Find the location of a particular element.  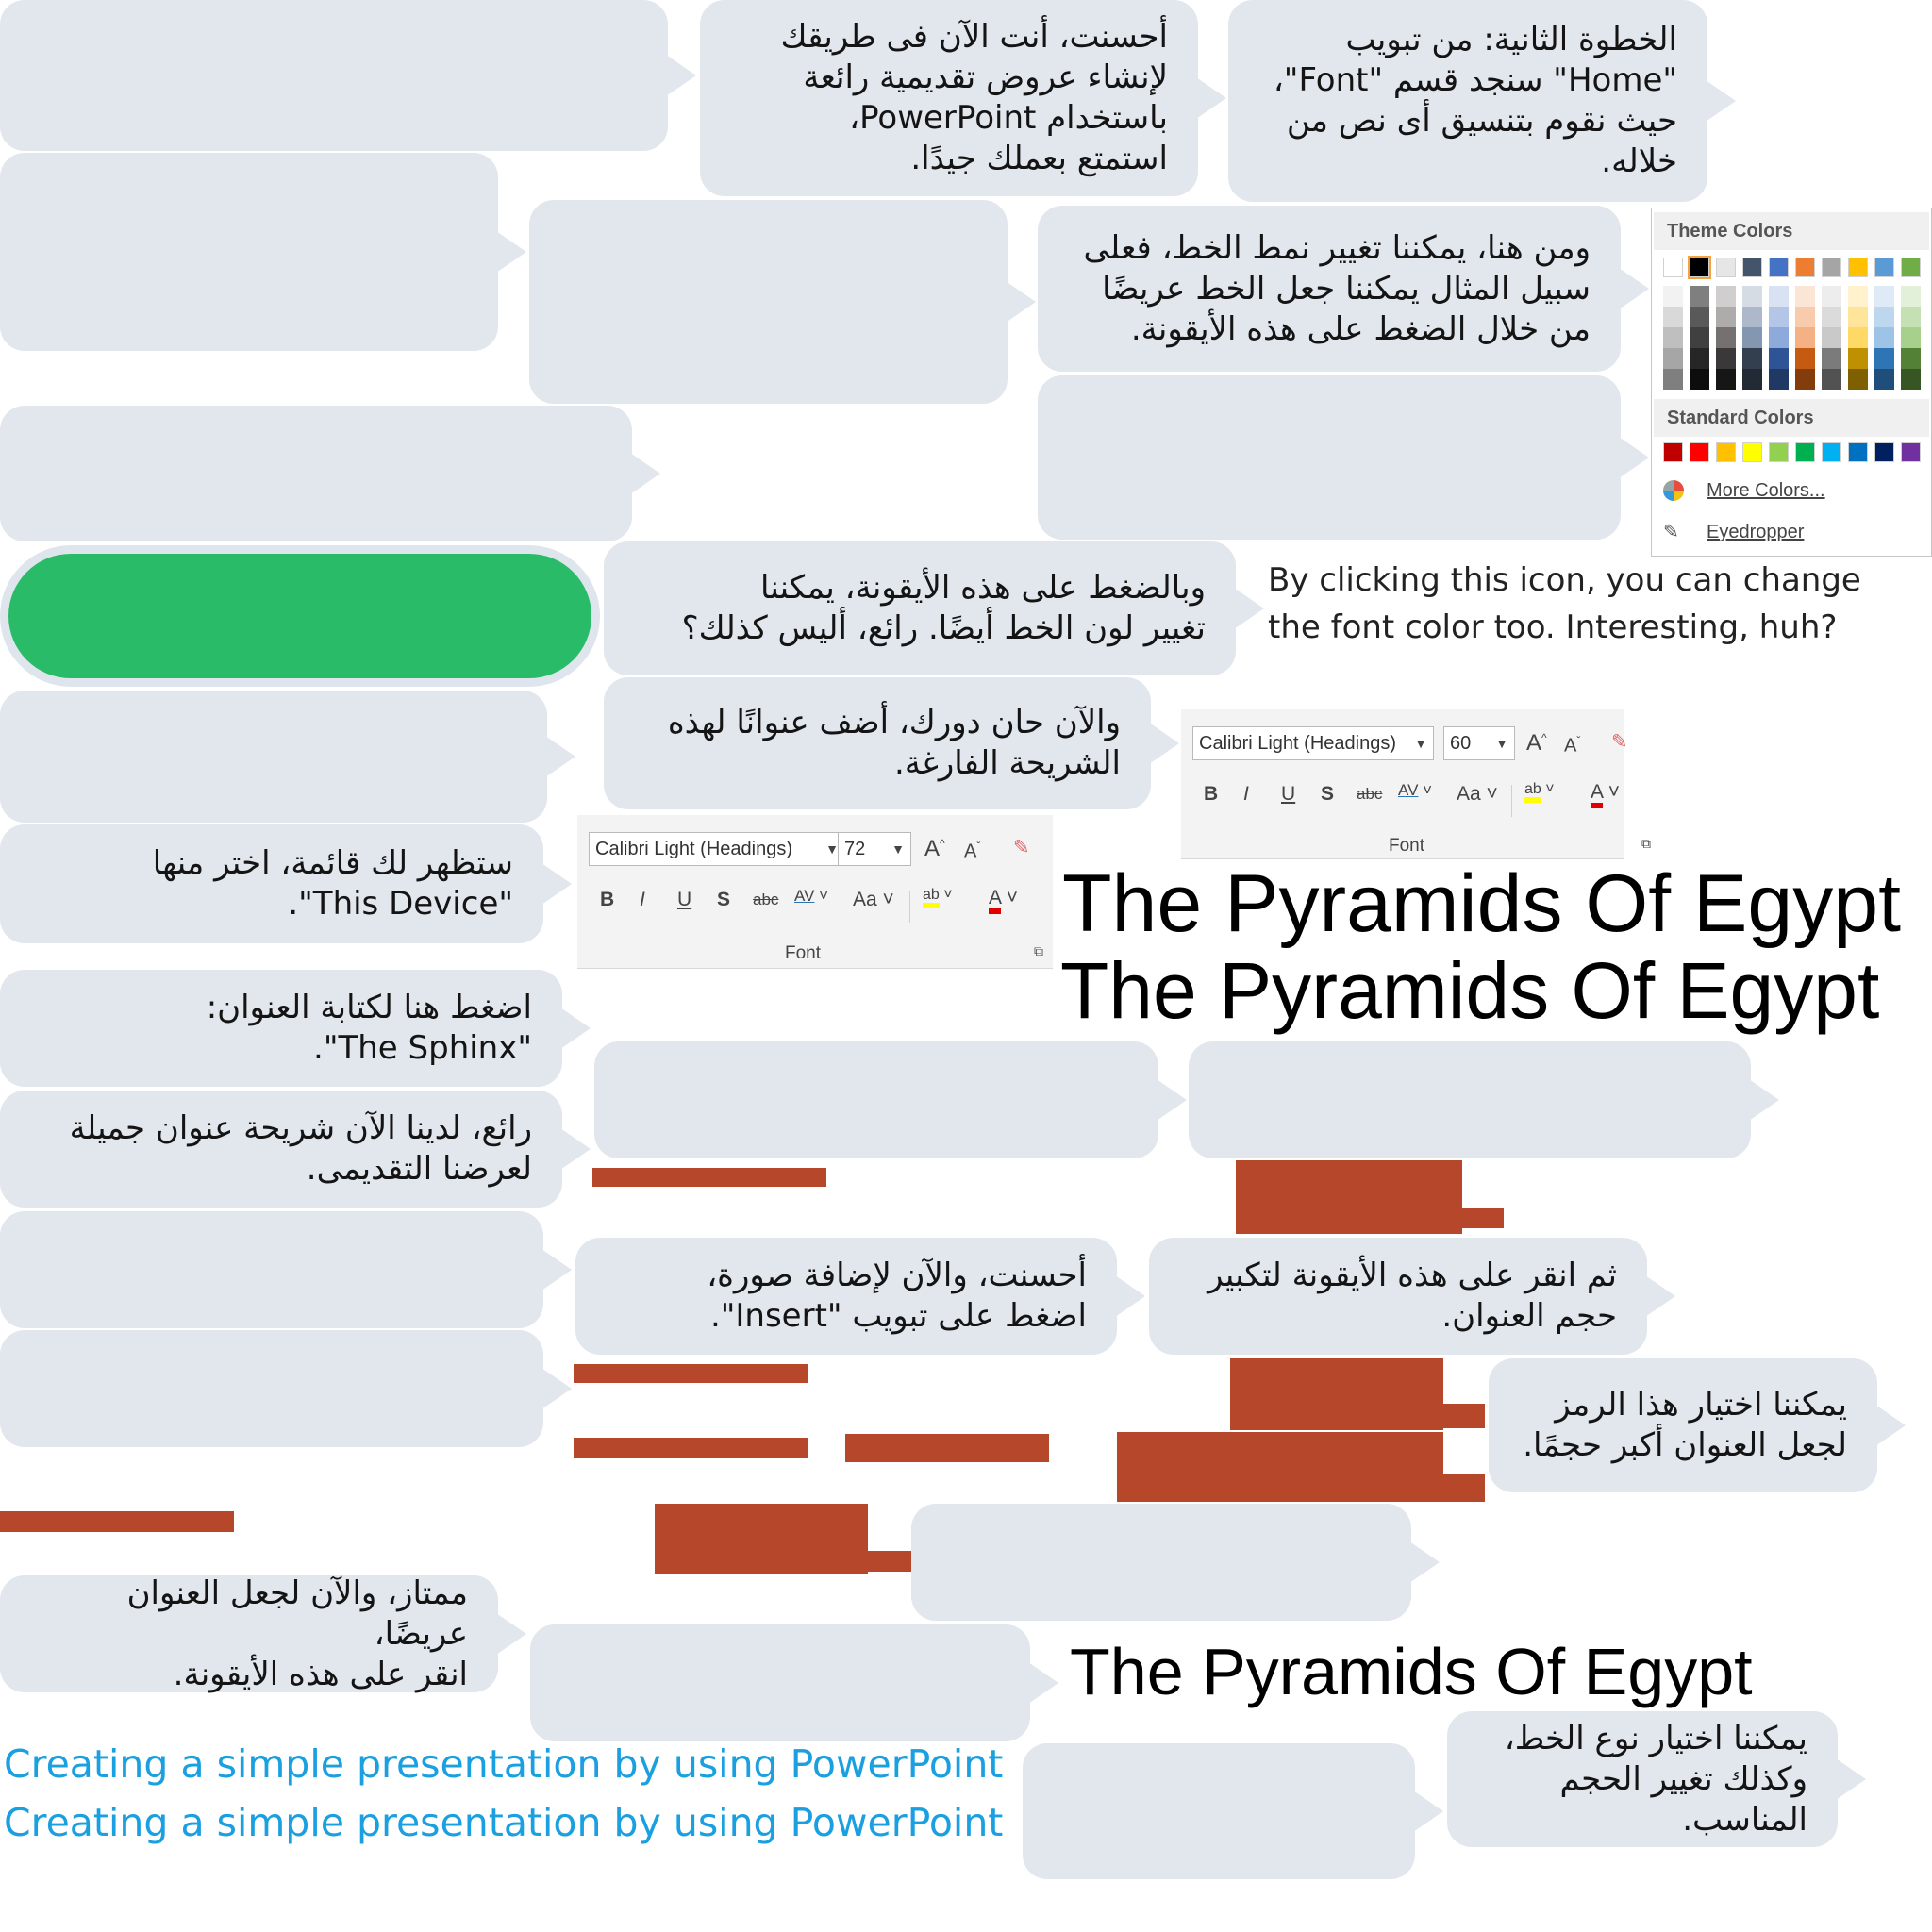

font-size-select: 60 ▼ is located at coordinates (1479, 743).